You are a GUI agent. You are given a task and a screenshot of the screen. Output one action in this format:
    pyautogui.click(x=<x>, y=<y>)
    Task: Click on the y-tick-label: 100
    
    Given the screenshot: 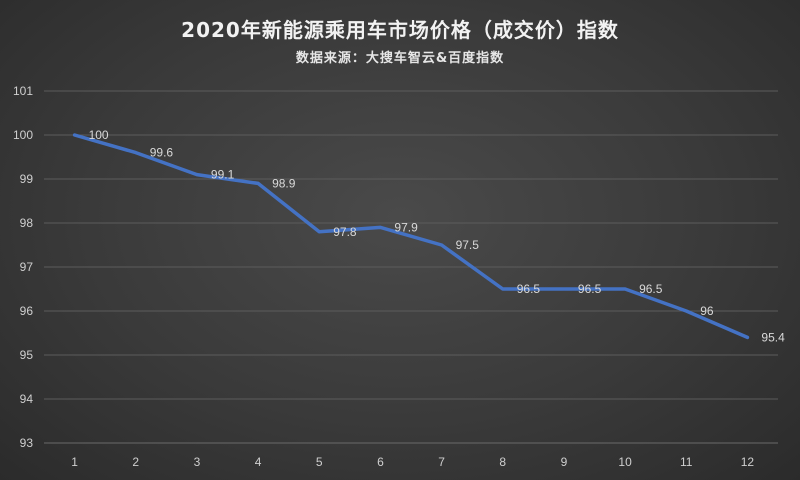 What is the action you would take?
    pyautogui.click(x=23, y=135)
    